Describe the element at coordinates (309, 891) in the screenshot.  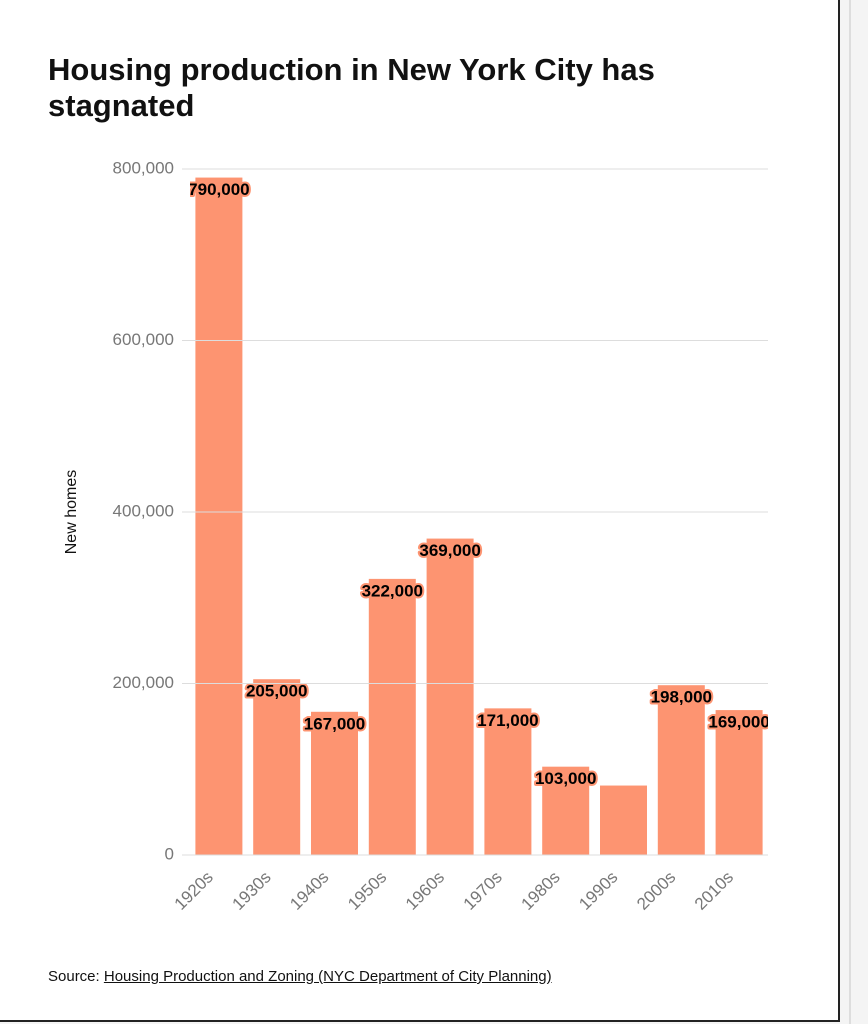
I see `x-tick-label: 1940s` at that location.